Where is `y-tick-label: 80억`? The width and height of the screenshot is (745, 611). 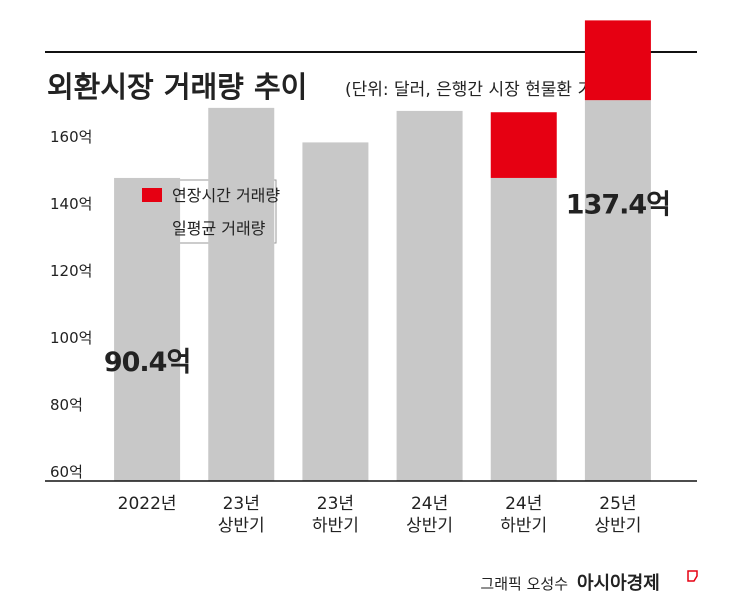
y-tick-label: 80억 is located at coordinates (66, 405).